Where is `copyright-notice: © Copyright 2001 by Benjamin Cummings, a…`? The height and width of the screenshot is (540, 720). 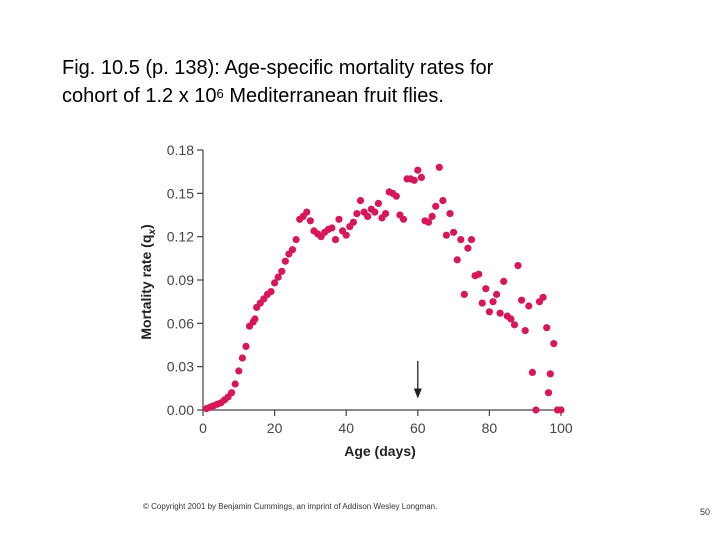
copyright-notice: © Copyright 2001 by Benjamin Cummings, a… is located at coordinates (290, 506).